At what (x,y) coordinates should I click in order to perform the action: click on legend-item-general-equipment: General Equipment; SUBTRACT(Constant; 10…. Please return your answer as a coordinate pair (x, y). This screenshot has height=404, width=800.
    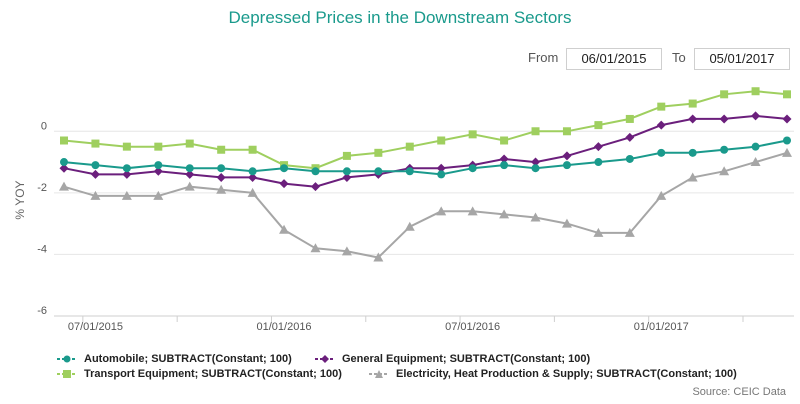
    Looking at the image, I should click on (452, 359).